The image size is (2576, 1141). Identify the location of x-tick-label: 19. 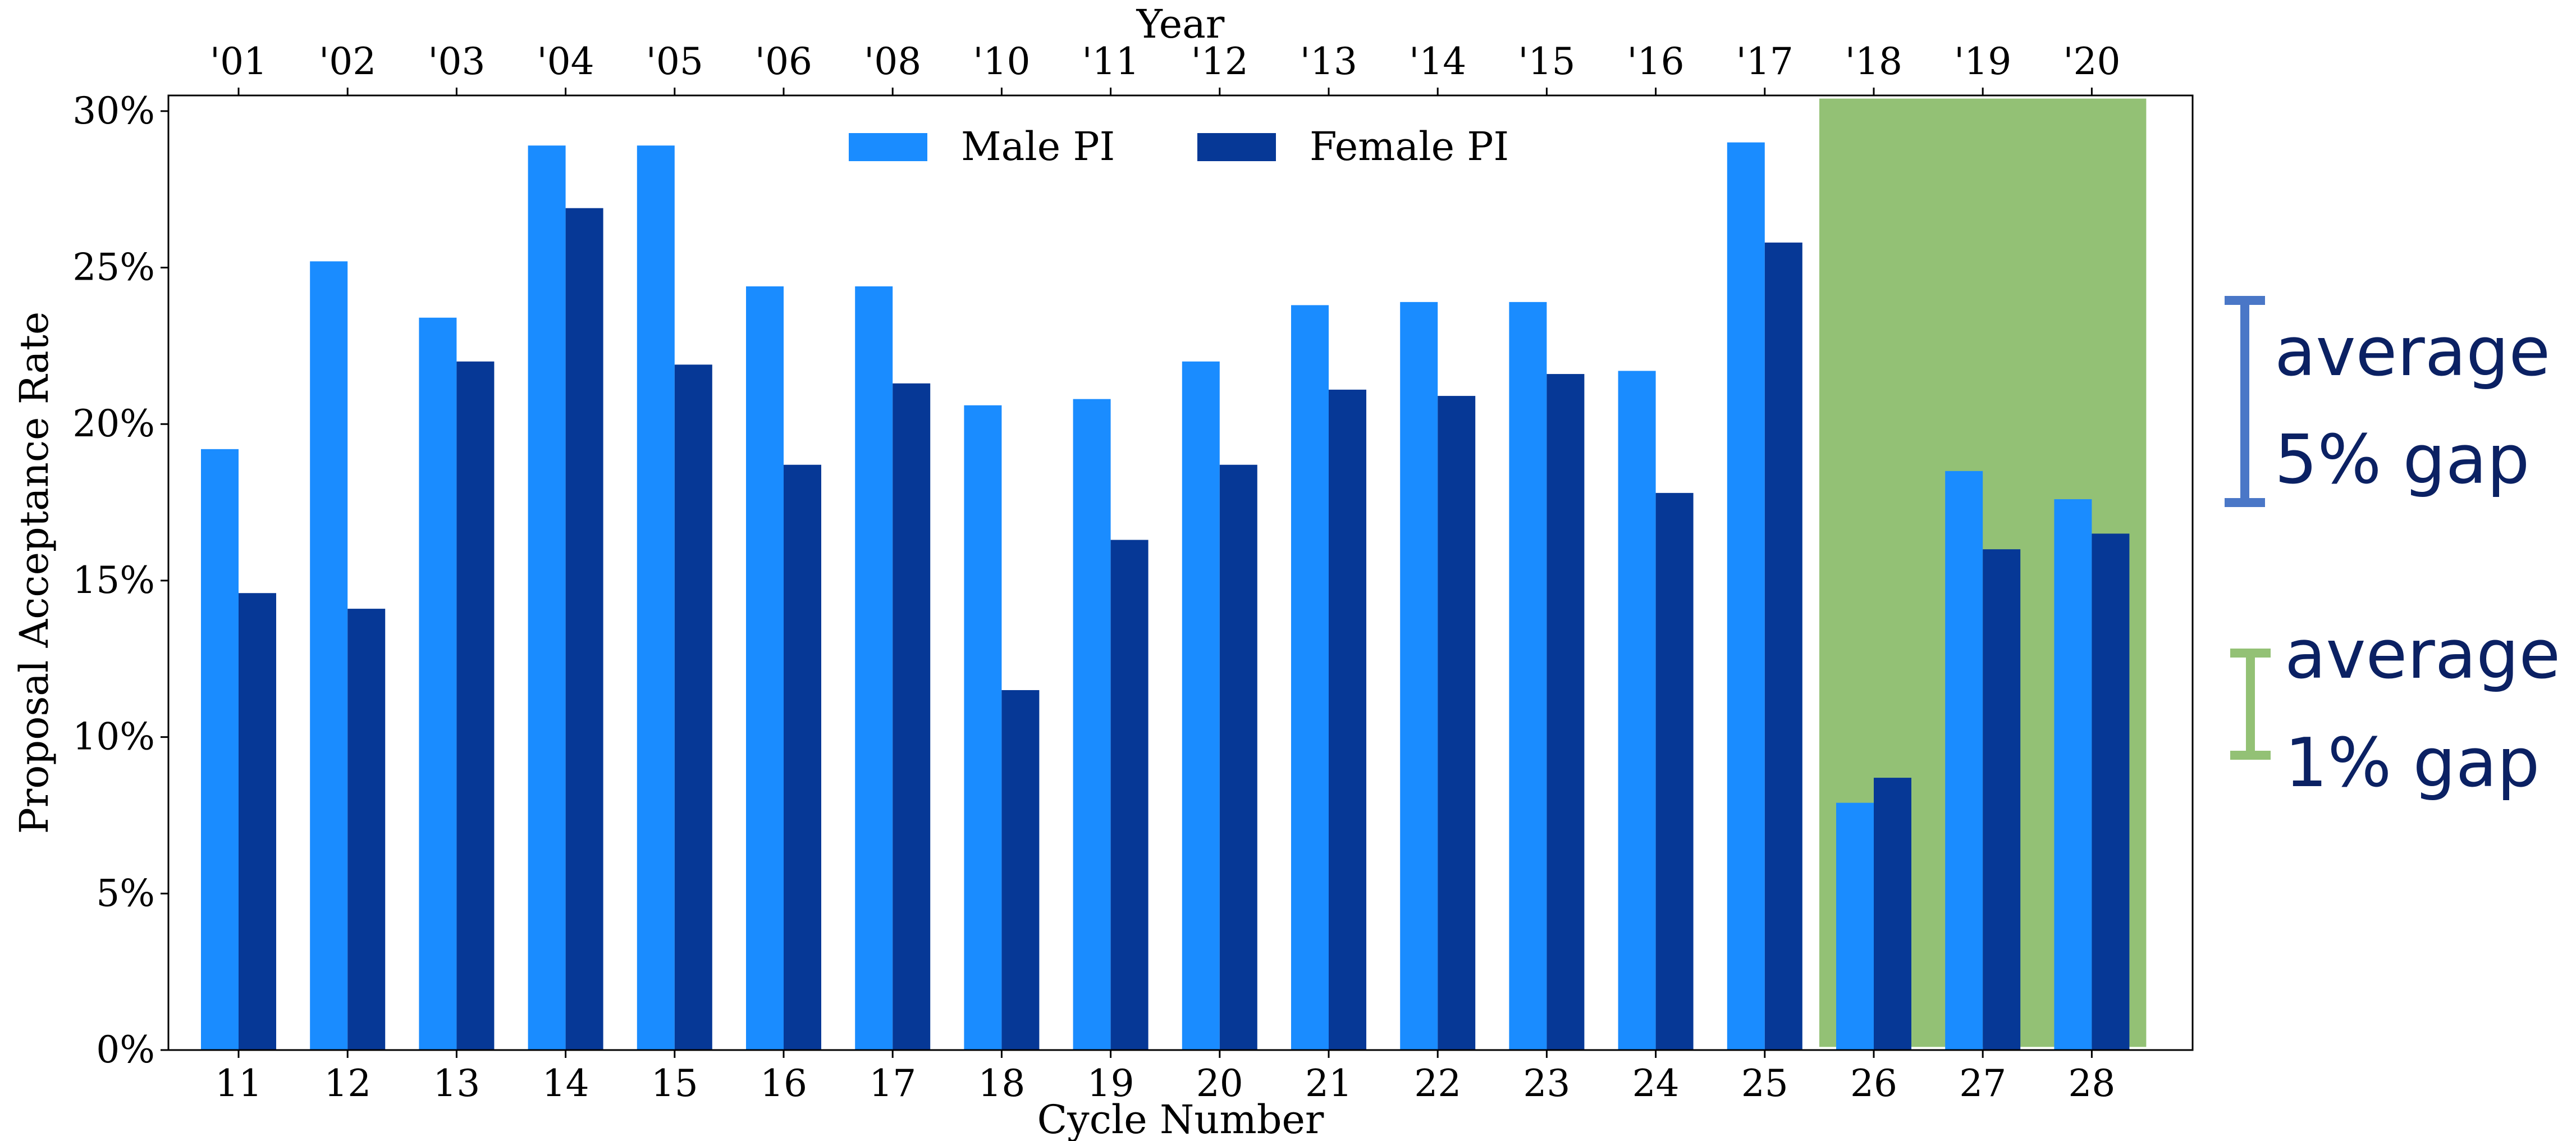
(1110, 1083).